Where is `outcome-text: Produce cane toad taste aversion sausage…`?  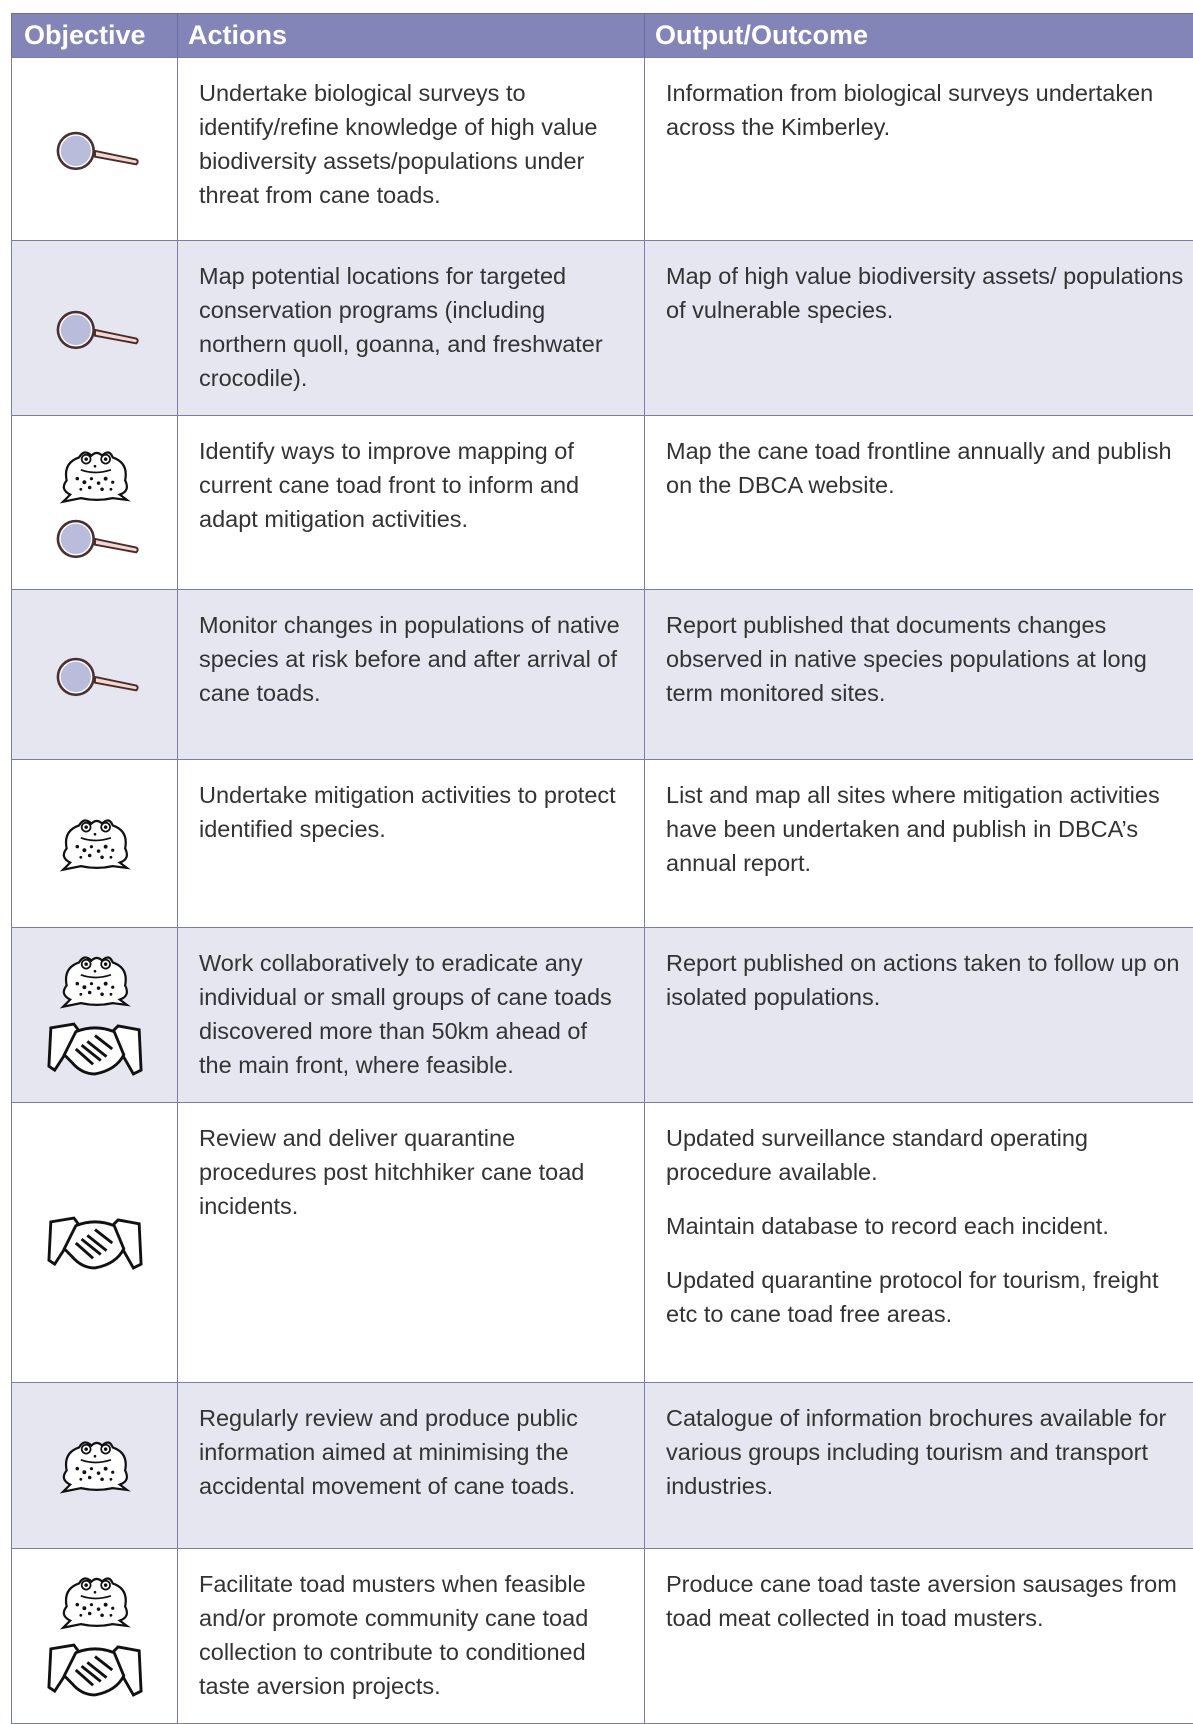 outcome-text: Produce cane toad taste aversion sausage… is located at coordinates (925, 1601).